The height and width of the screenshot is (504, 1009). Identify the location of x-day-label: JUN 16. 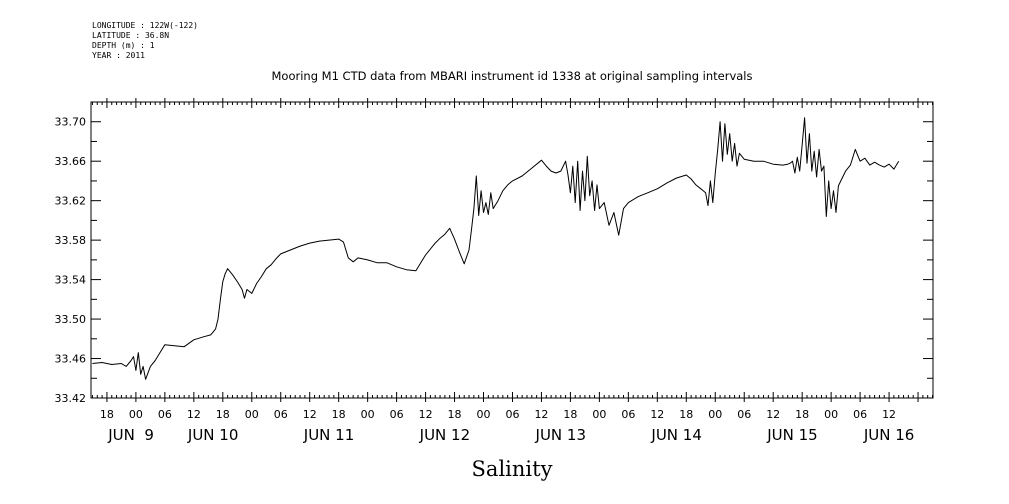
(888, 435).